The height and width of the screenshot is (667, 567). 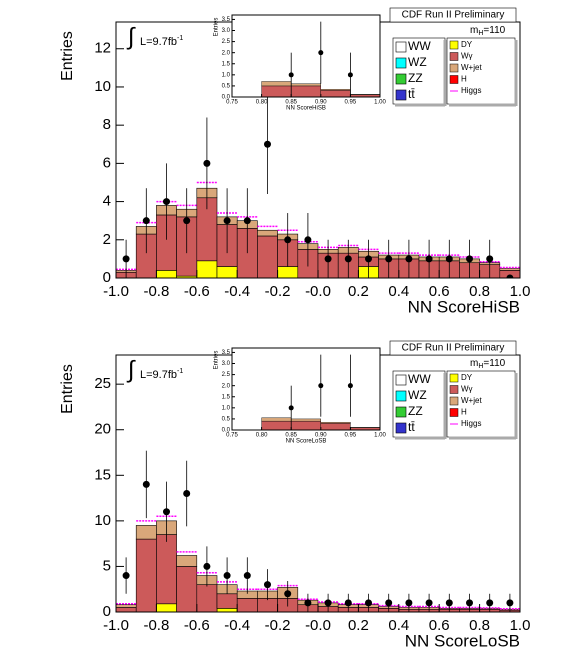 What do you see at coordinates (226, 397) in the screenshot?
I see `y-tick-label: 1.5` at bounding box center [226, 397].